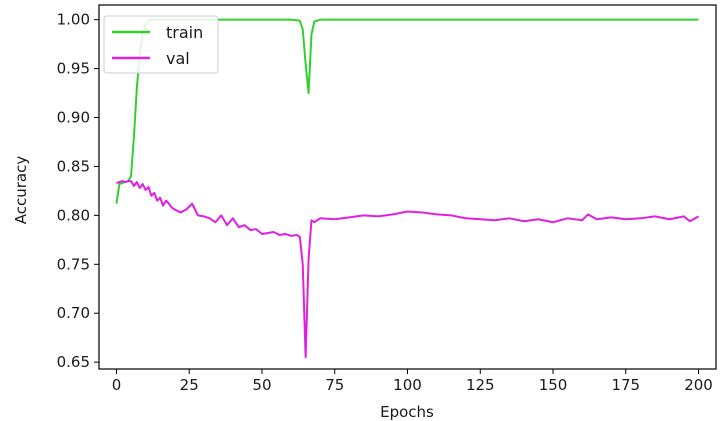 This screenshot has width=721, height=421. Describe the element at coordinates (261, 385) in the screenshot. I see `x-tick-label: 50` at that location.